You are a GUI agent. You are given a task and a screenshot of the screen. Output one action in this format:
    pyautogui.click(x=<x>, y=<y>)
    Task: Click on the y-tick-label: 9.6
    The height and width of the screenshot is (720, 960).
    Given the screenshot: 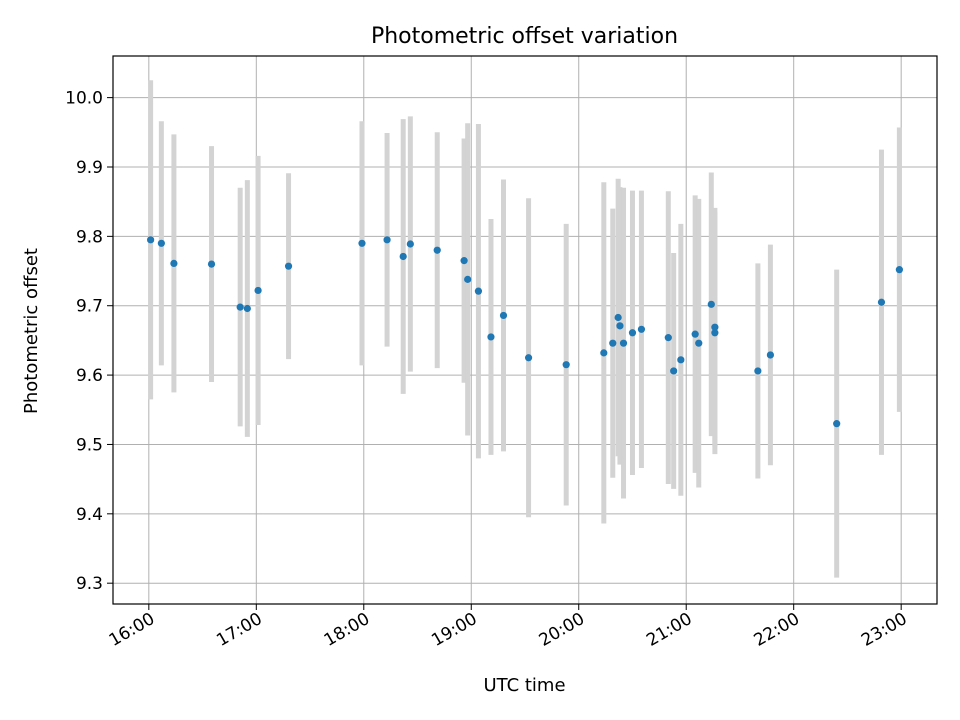 What is the action you would take?
    pyautogui.click(x=89, y=376)
    